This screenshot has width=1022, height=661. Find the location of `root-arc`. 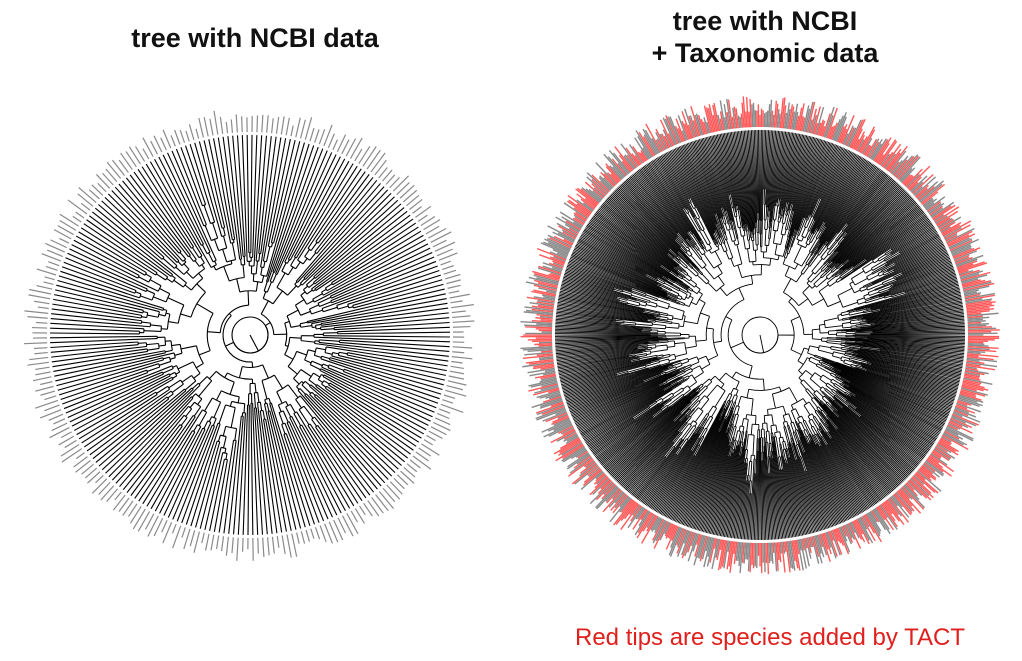

root-arc is located at coordinates (250, 335).